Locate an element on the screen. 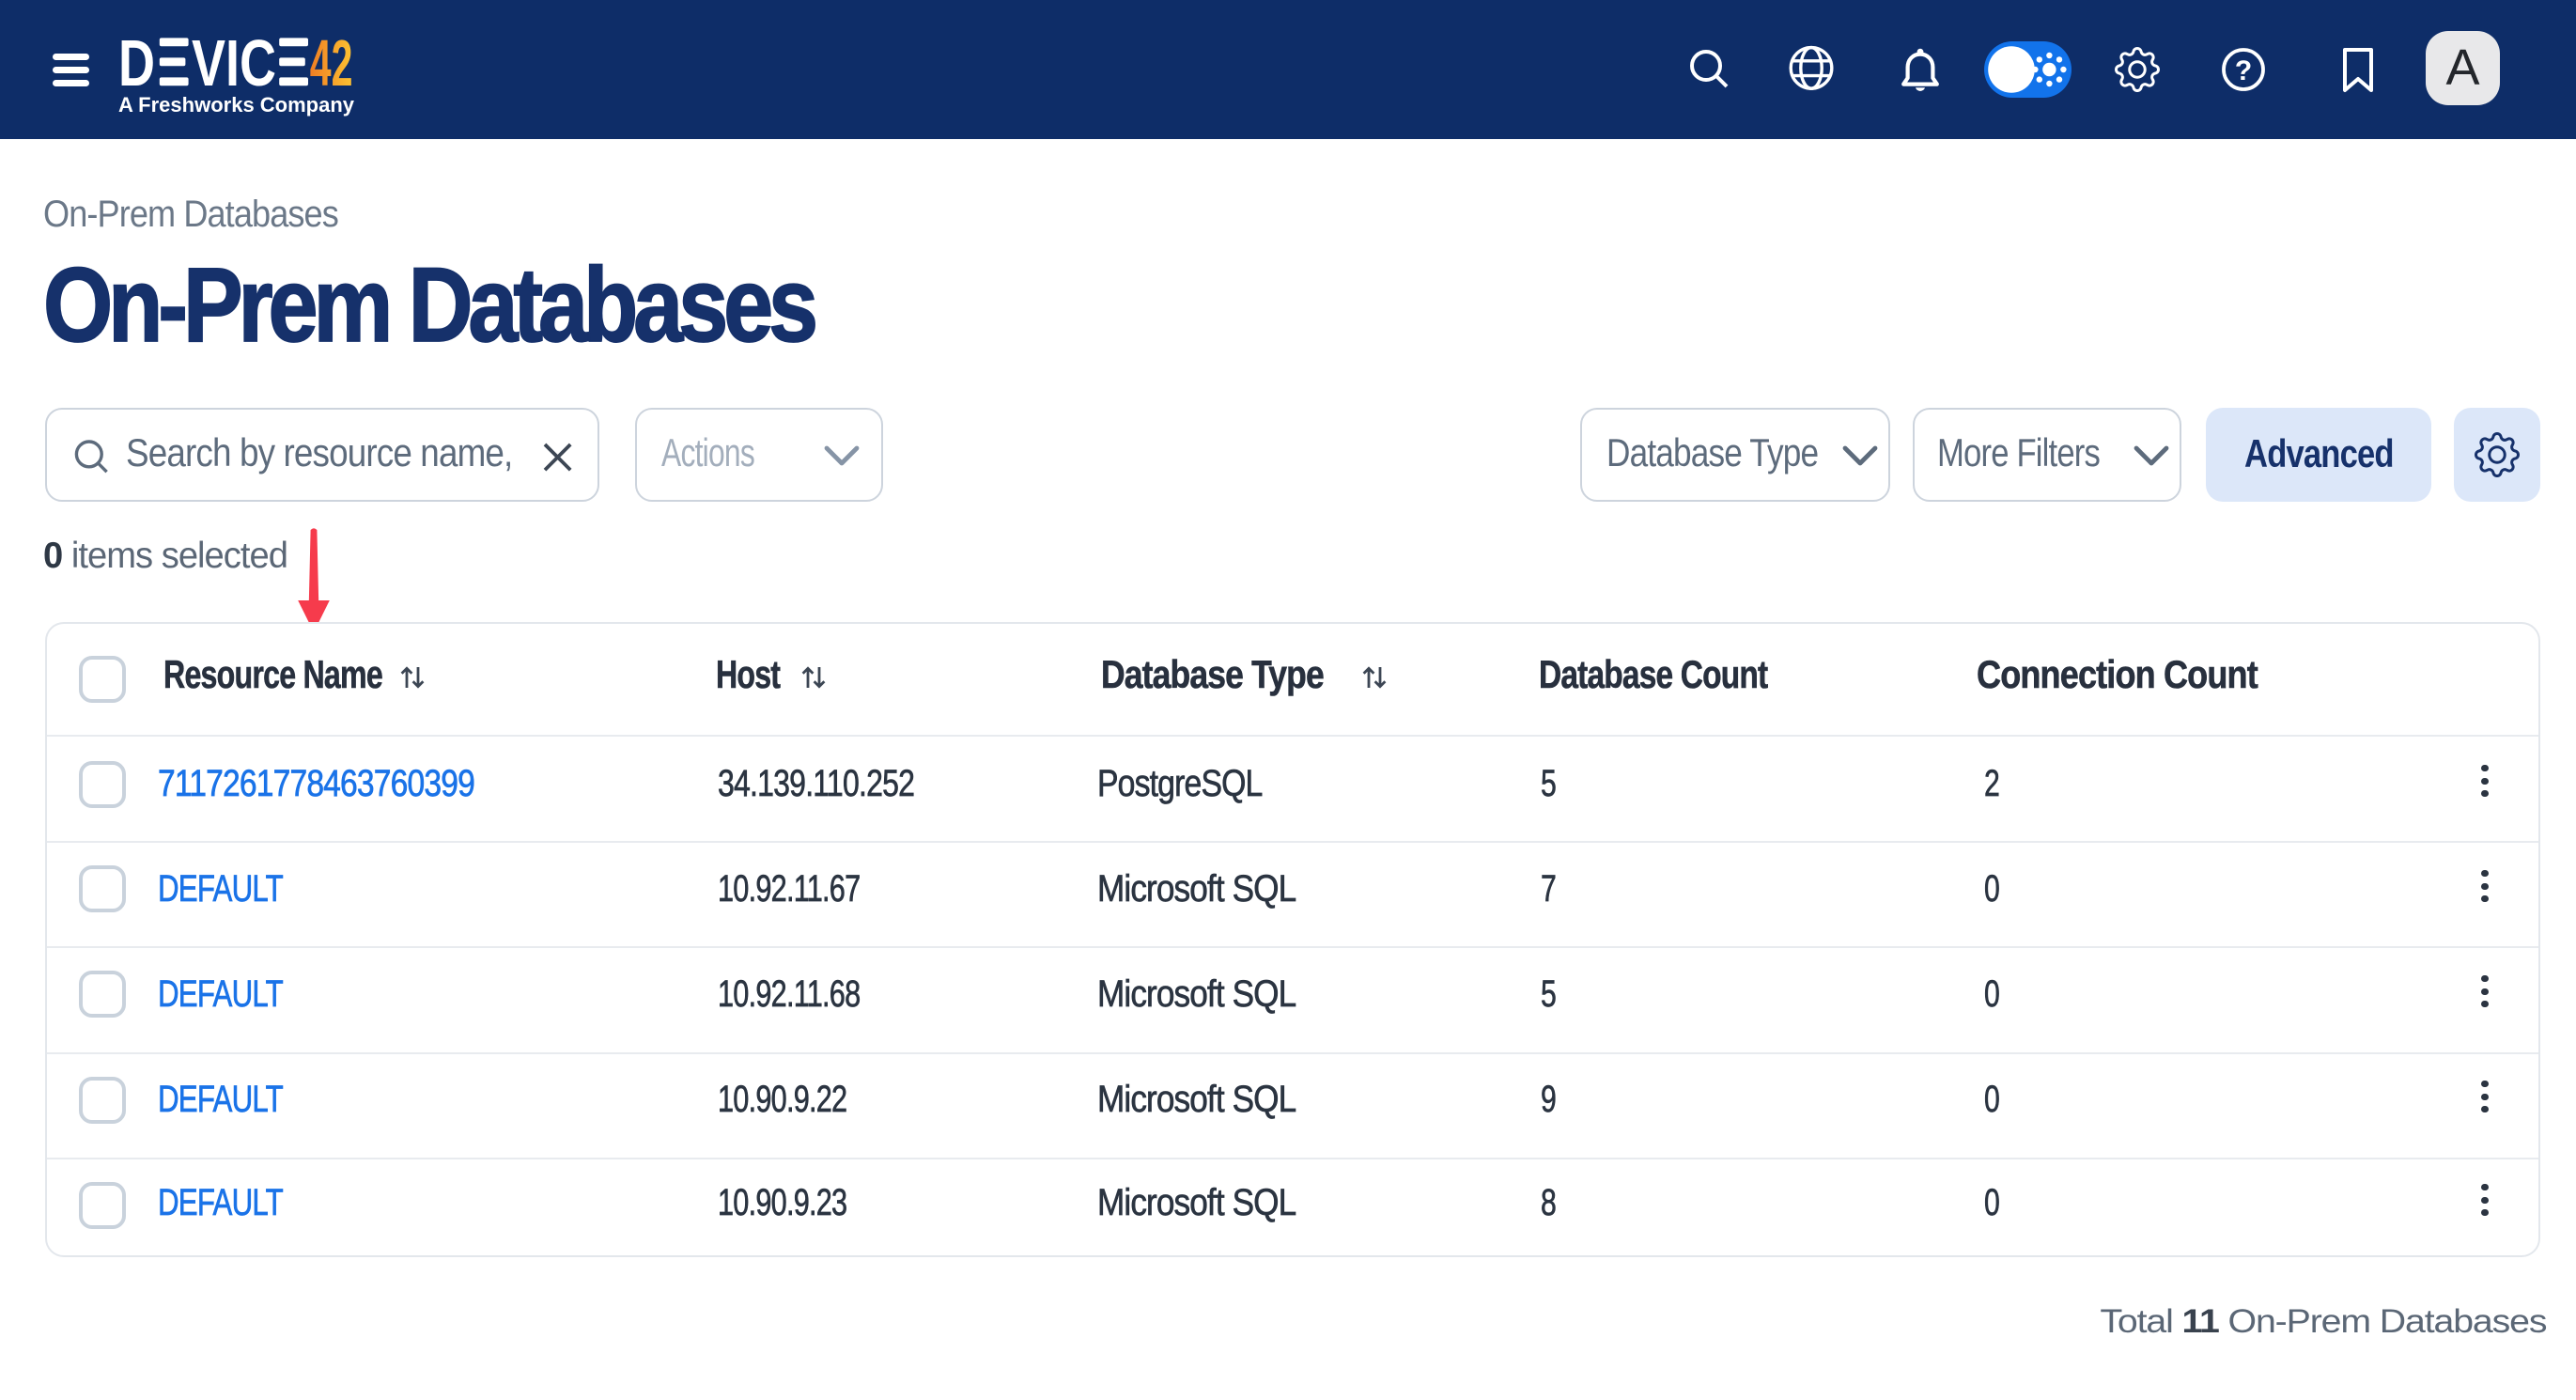  svg-text: D is located at coordinates (137, 64).